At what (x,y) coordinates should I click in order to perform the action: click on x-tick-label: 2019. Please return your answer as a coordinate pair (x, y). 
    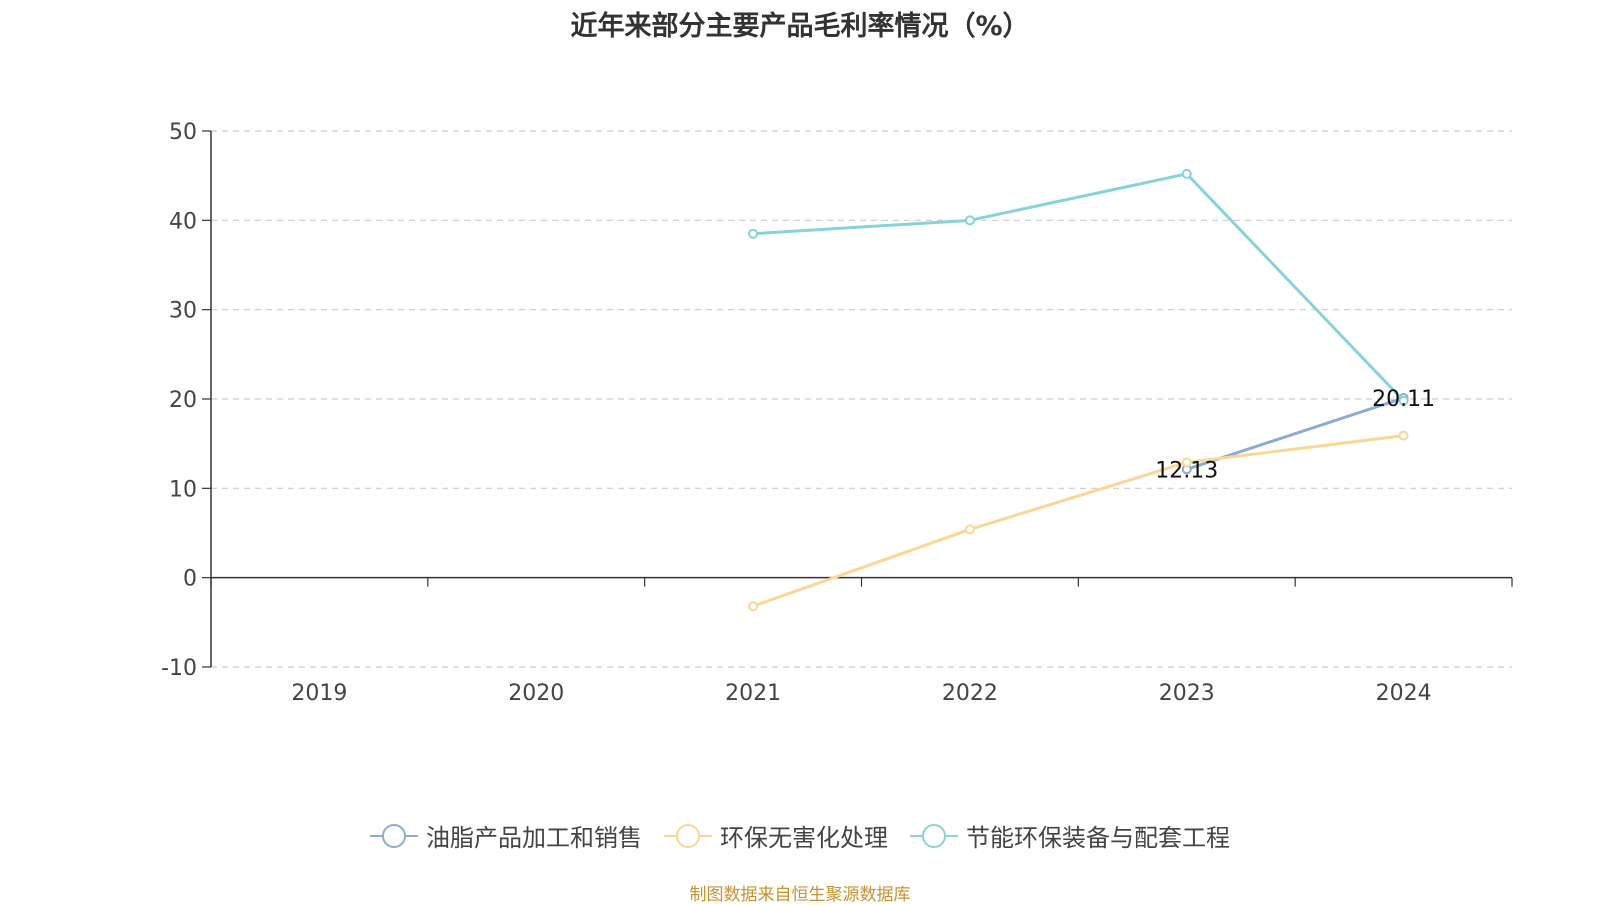
    Looking at the image, I should click on (319, 693).